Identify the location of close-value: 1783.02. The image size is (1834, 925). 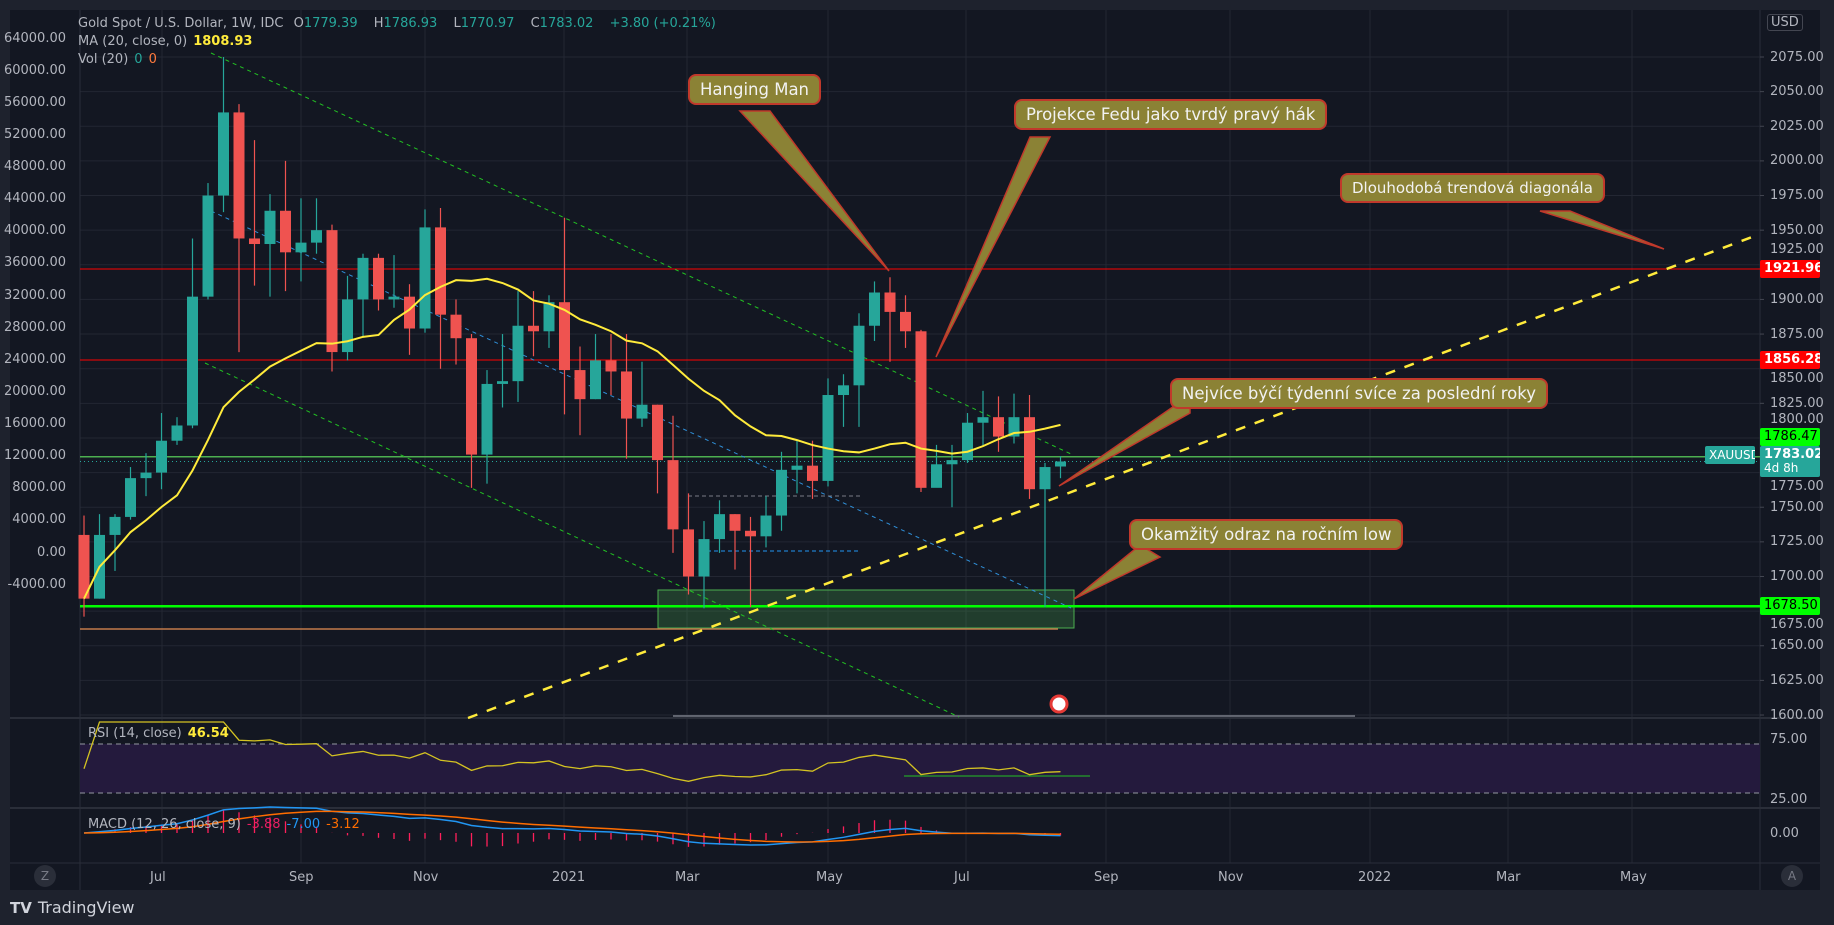
(566, 23).